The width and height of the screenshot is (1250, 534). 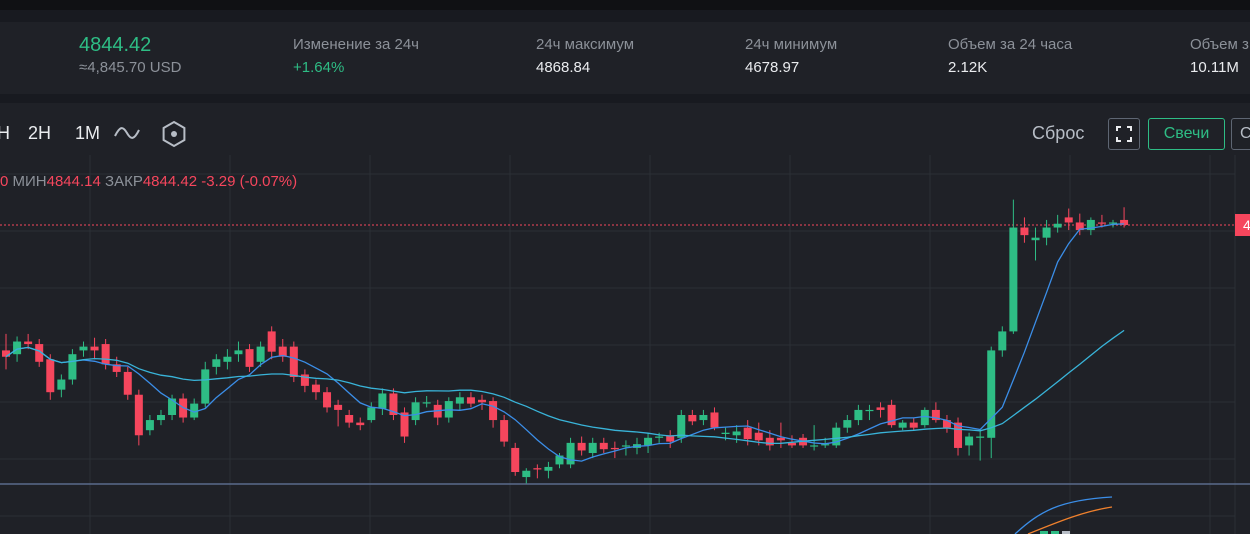 What do you see at coordinates (791, 44) in the screenshot?
I see `low-24h-label: 24ч минимум` at bounding box center [791, 44].